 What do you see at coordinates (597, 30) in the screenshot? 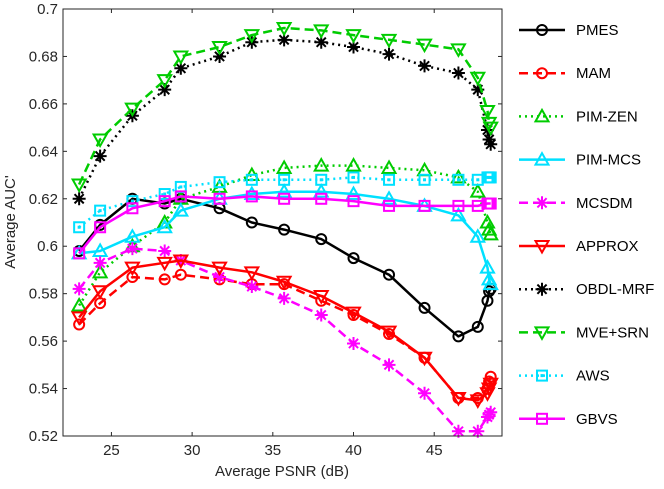
I see `legend-label-pmes: PMES` at bounding box center [597, 30].